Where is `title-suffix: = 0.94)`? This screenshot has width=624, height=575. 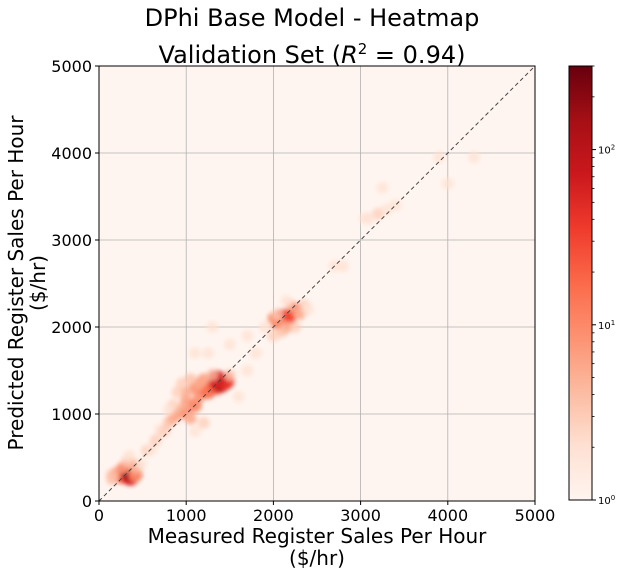
title-suffix: = 0.94) is located at coordinates (416, 55).